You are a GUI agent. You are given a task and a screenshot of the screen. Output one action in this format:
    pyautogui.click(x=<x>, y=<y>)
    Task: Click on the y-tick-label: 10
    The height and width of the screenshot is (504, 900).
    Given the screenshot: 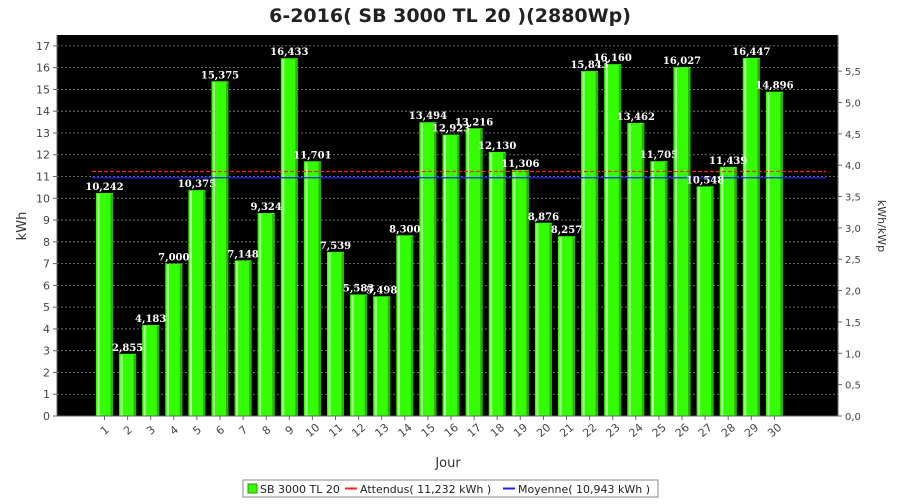 What is the action you would take?
    pyautogui.click(x=43, y=198)
    